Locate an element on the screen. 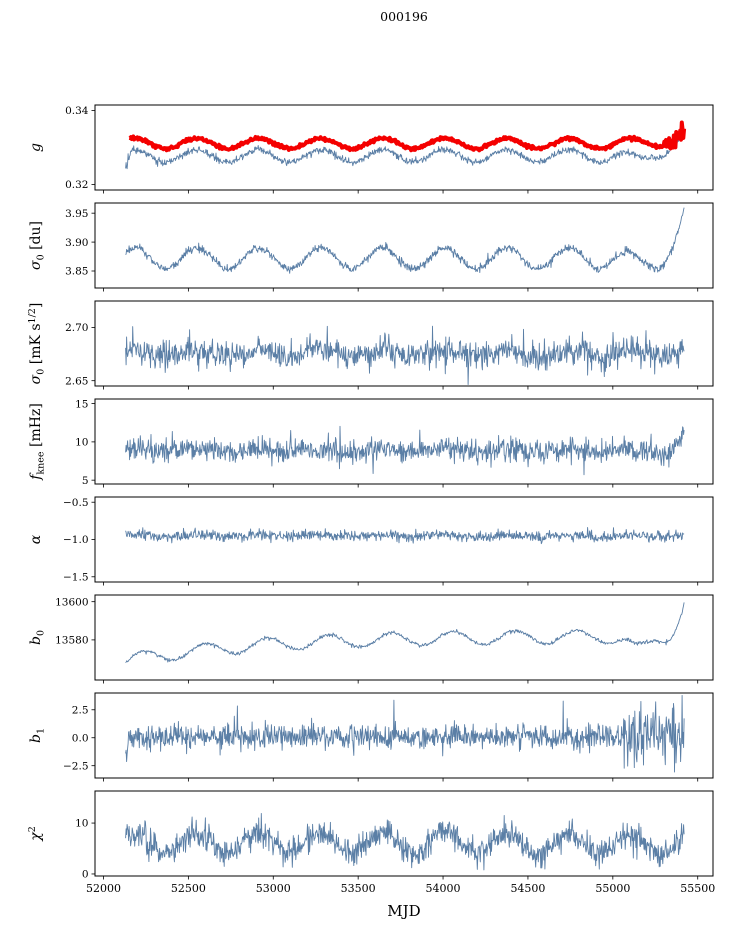 The width and height of the screenshot is (729, 944). y-tick-label: 3.85 is located at coordinates (76, 272).